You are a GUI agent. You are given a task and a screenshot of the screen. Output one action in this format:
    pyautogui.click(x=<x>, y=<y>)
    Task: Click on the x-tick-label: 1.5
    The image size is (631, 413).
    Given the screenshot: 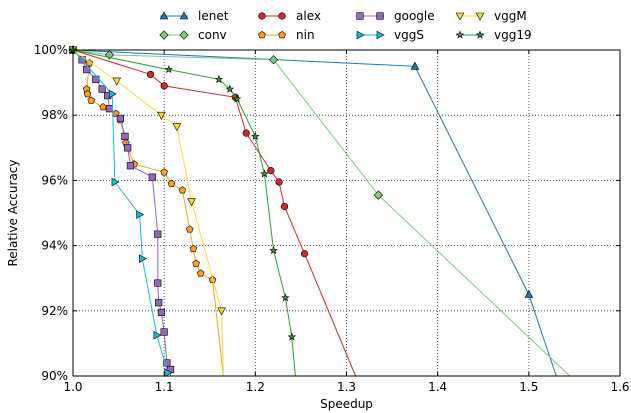 What is the action you would take?
    pyautogui.click(x=528, y=387)
    